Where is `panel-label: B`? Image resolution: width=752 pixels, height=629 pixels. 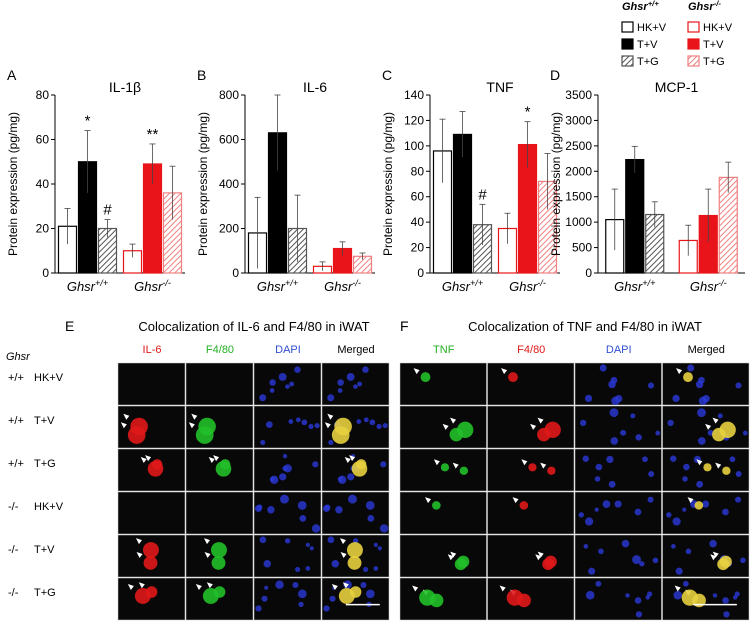 panel-label: B is located at coordinates (201, 75).